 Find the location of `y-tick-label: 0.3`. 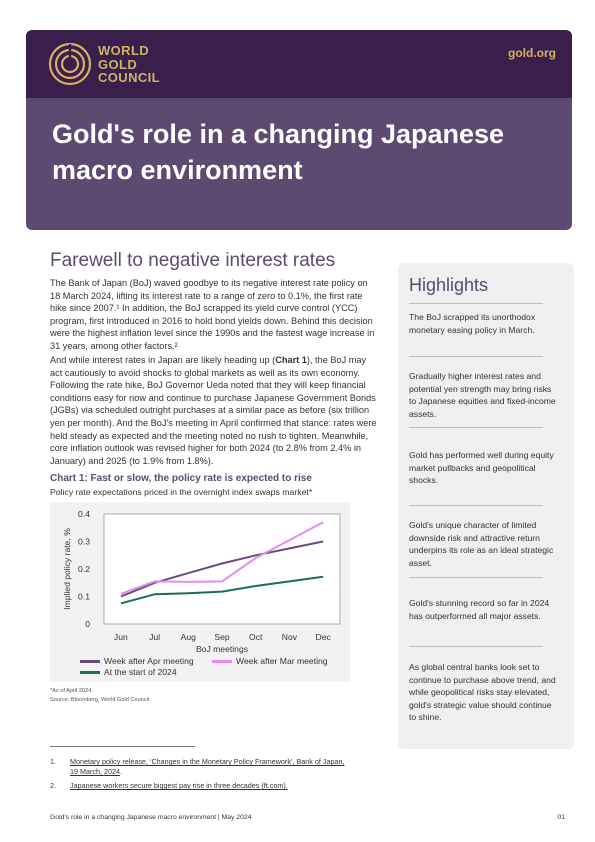

y-tick-label: 0.3 is located at coordinates (84, 542).